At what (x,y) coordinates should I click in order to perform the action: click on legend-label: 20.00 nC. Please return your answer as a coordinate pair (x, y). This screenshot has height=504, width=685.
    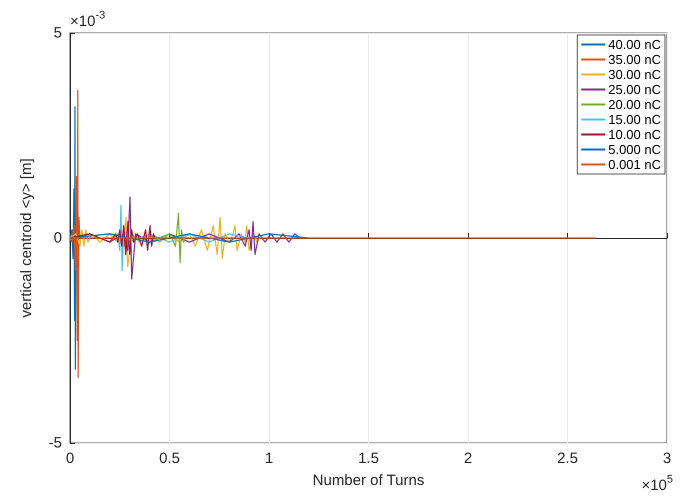
    Looking at the image, I should click on (635, 104).